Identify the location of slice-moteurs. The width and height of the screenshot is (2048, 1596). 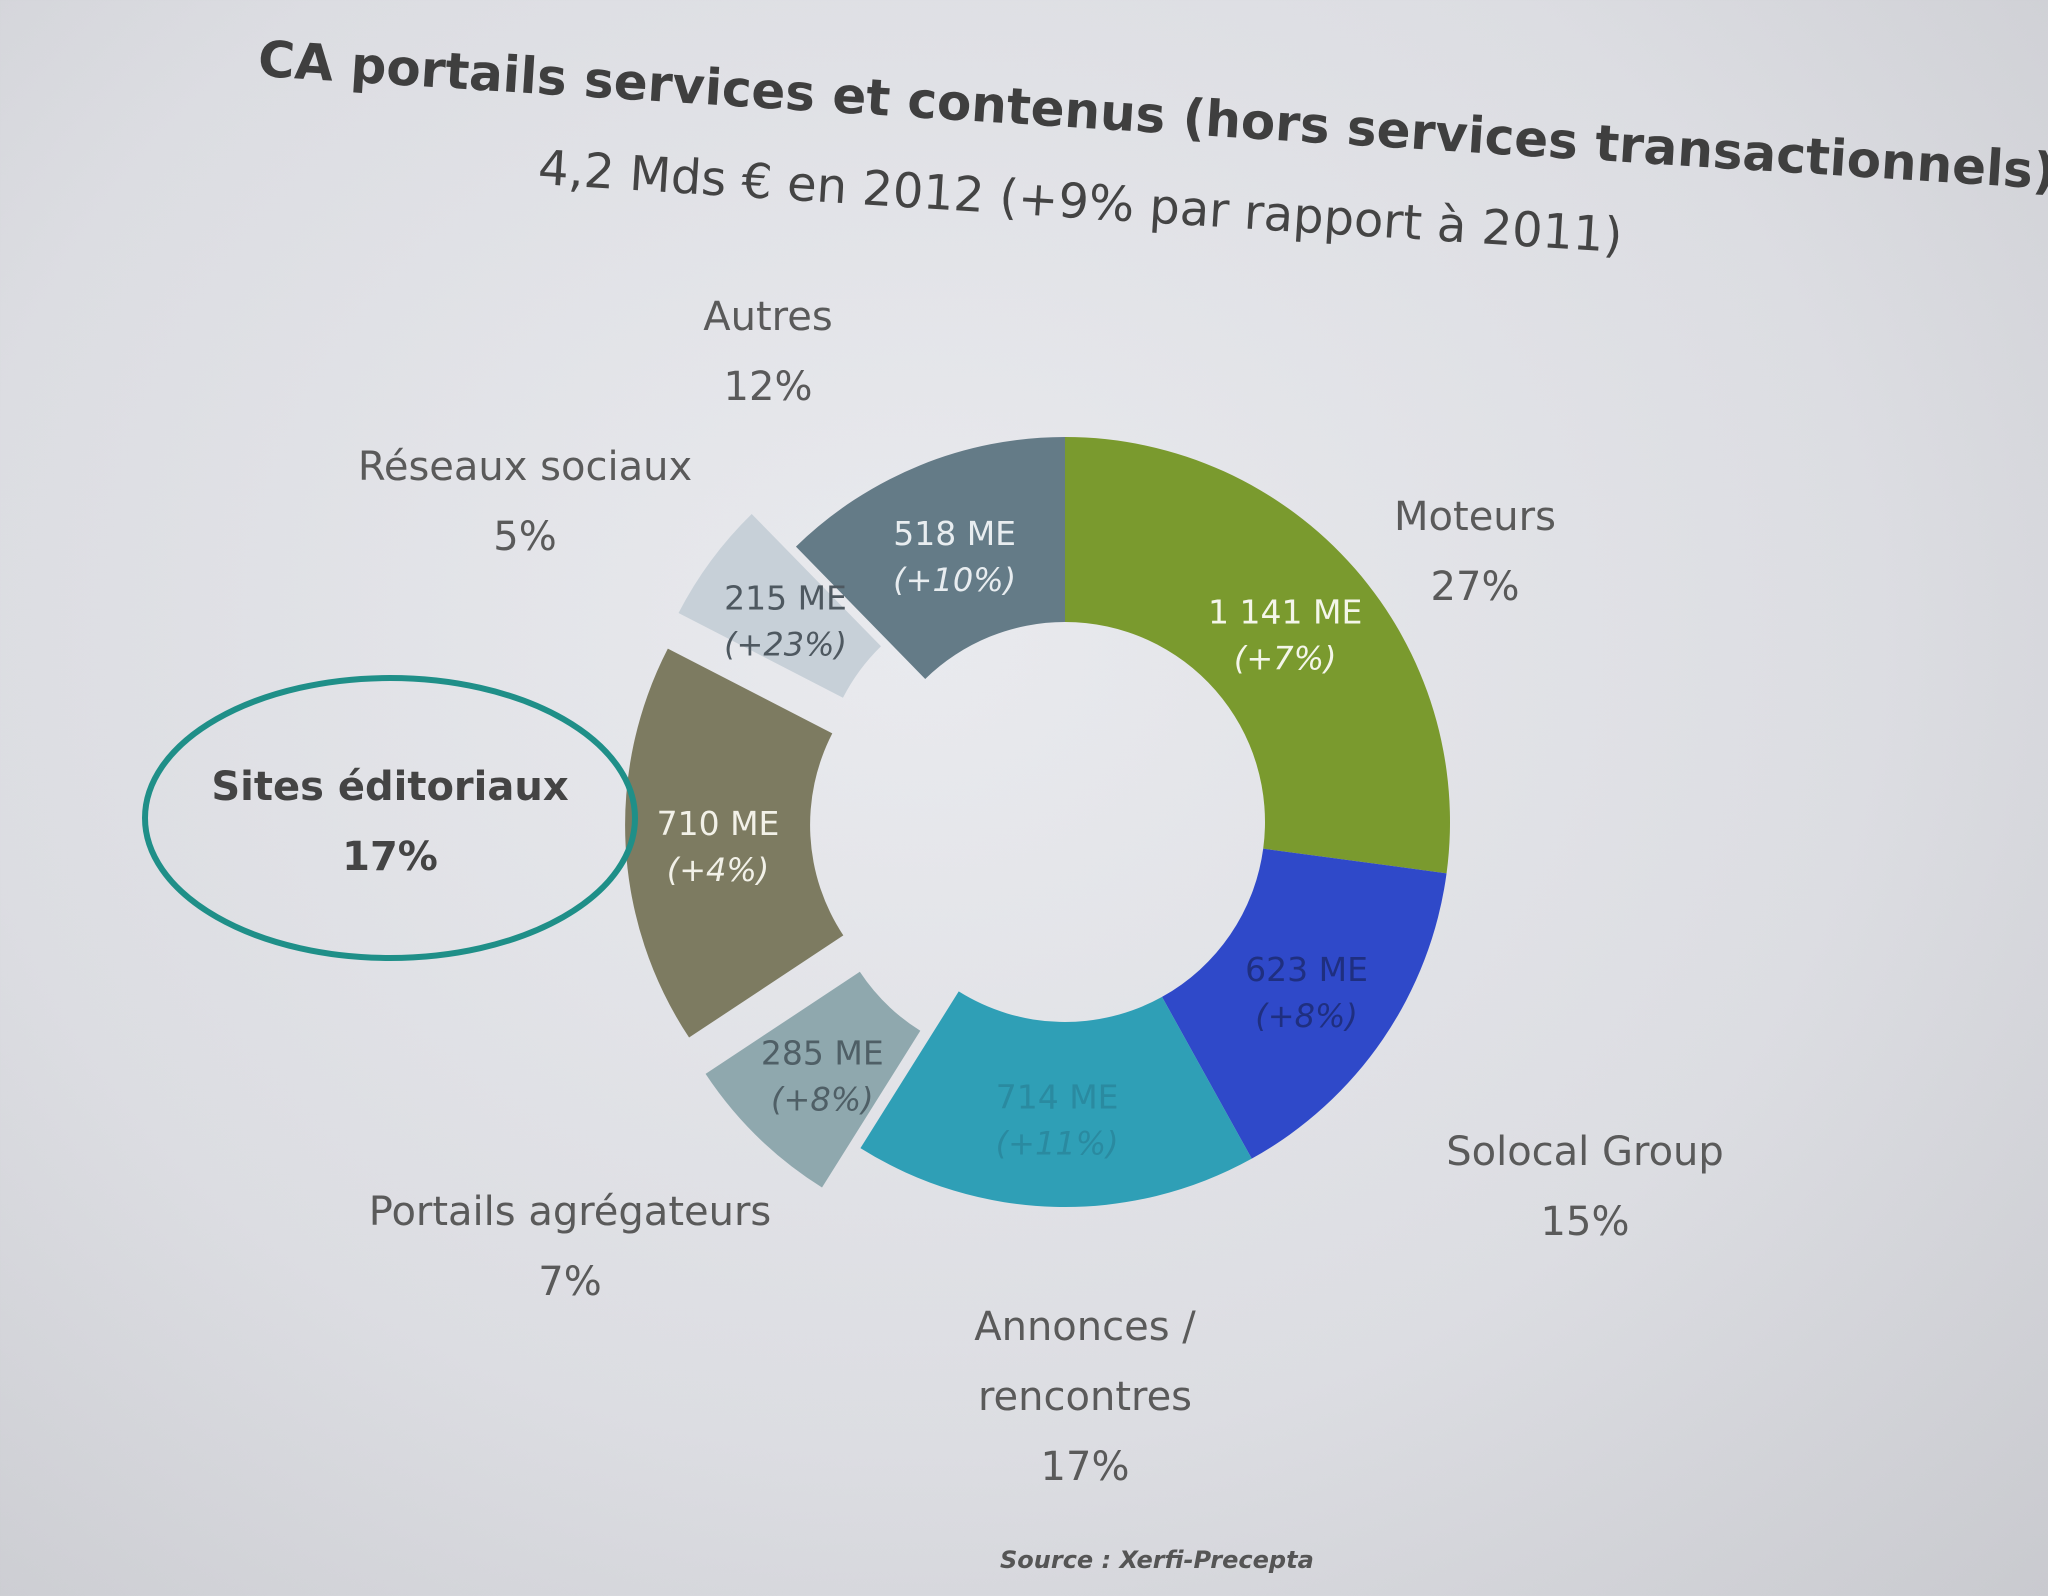
(1257, 655).